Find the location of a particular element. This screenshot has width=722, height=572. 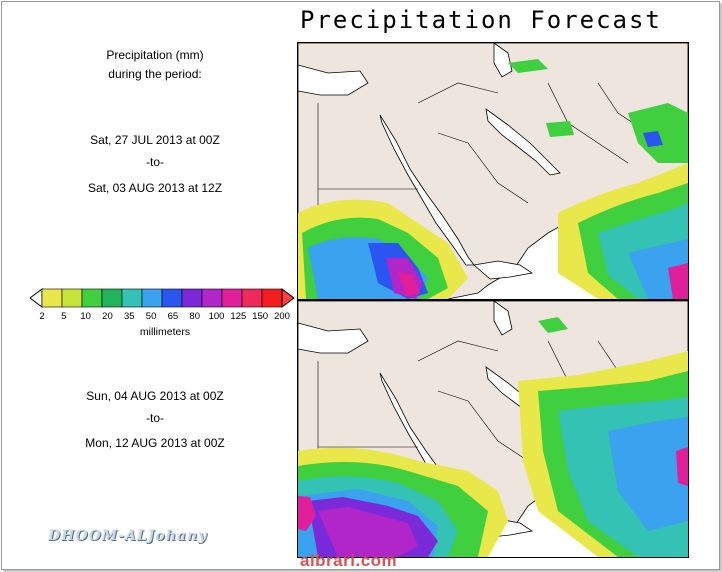

period1-end: Sat, 03 AUG 2013 at 12Z is located at coordinates (155, 188).